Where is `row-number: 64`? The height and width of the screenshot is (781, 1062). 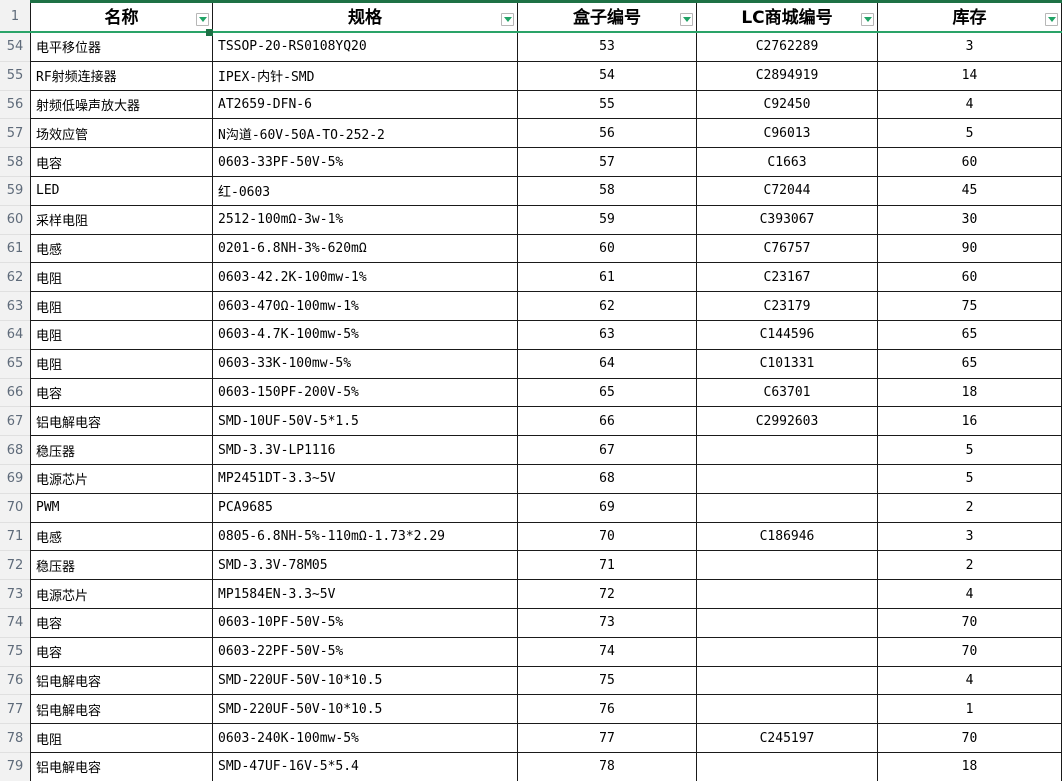
row-number: 64 is located at coordinates (15, 335).